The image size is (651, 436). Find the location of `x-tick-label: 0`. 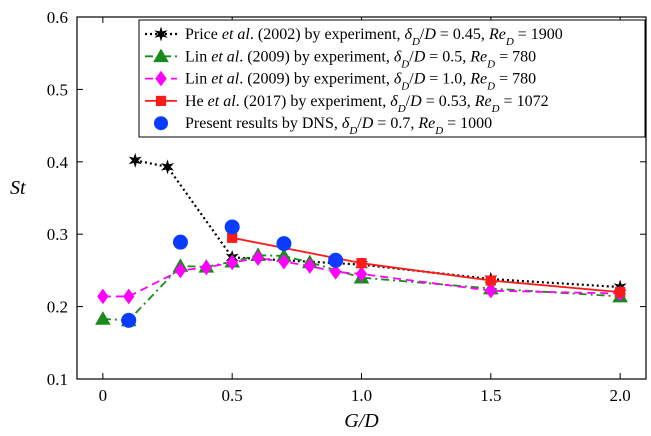

x-tick-label: 0 is located at coordinates (103, 395).